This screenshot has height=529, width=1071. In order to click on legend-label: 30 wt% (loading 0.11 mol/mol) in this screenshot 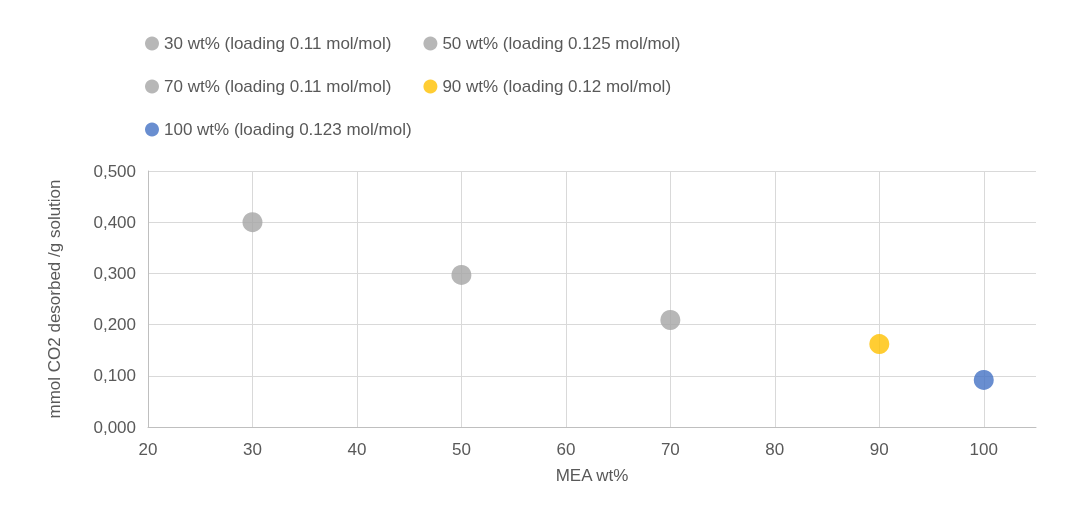, I will do `click(278, 43)`.